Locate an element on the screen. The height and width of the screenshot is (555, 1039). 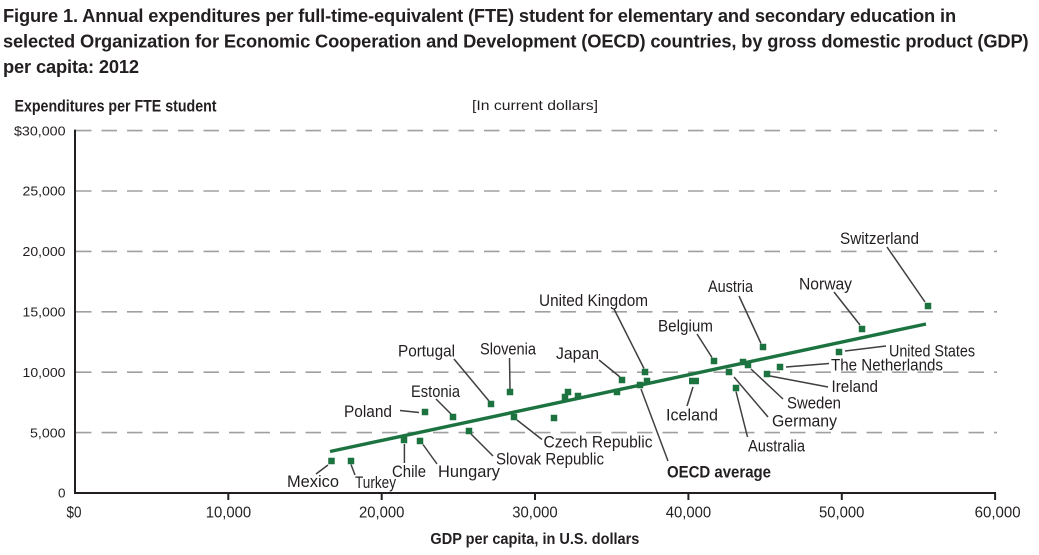
svg-text: Belgium is located at coordinates (685, 326).